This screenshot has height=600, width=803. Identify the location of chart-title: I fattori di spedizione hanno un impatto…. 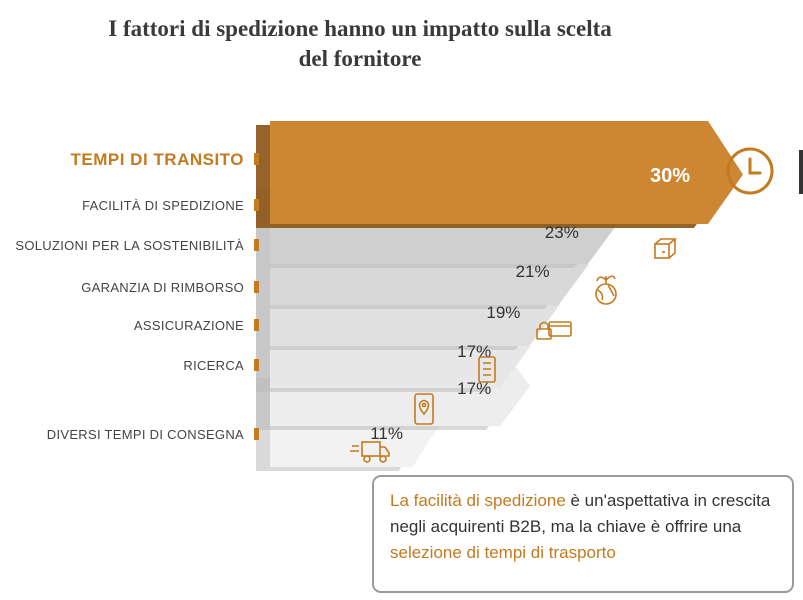
(360, 44).